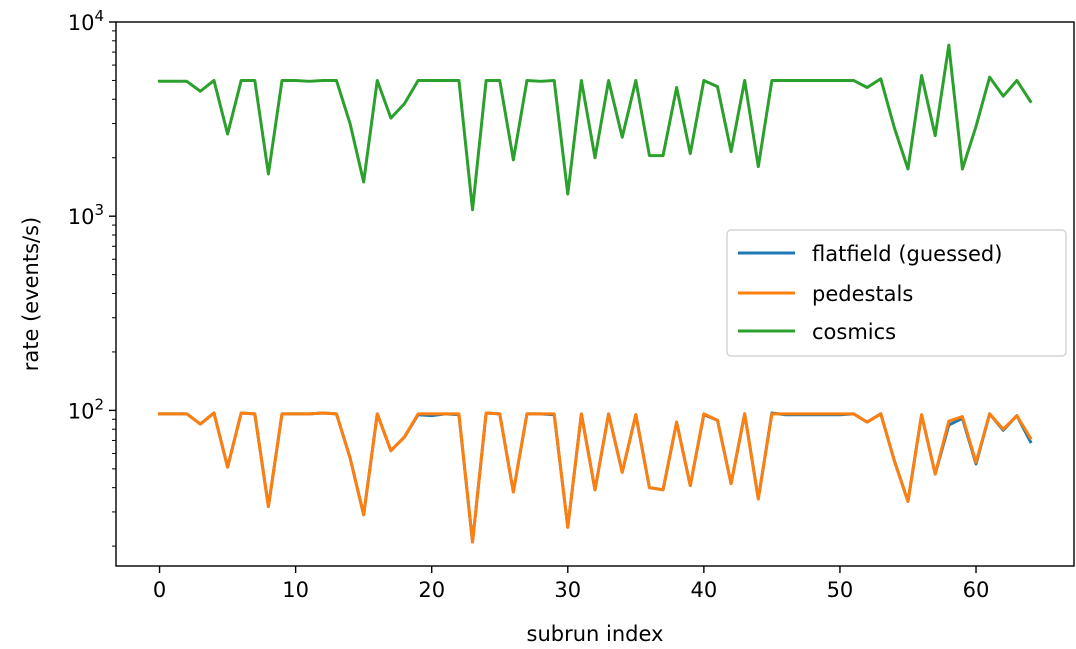 The image size is (1076, 649). I want to click on x-tick-label: 0, so click(159, 590).